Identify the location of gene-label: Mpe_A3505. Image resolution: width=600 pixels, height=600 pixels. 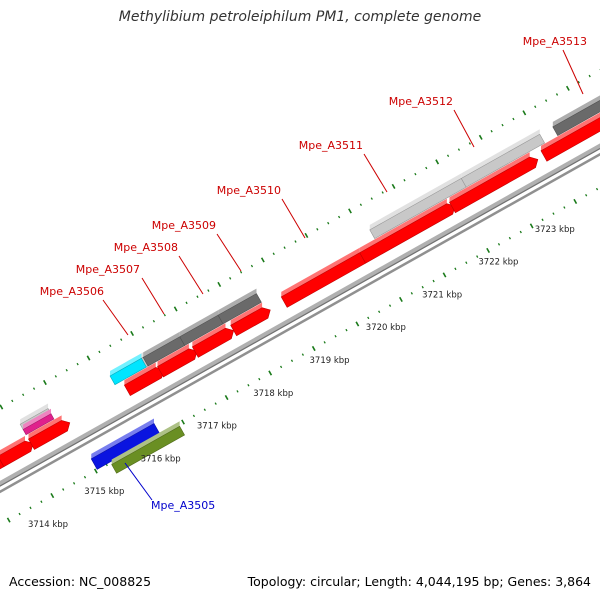
(183, 505).